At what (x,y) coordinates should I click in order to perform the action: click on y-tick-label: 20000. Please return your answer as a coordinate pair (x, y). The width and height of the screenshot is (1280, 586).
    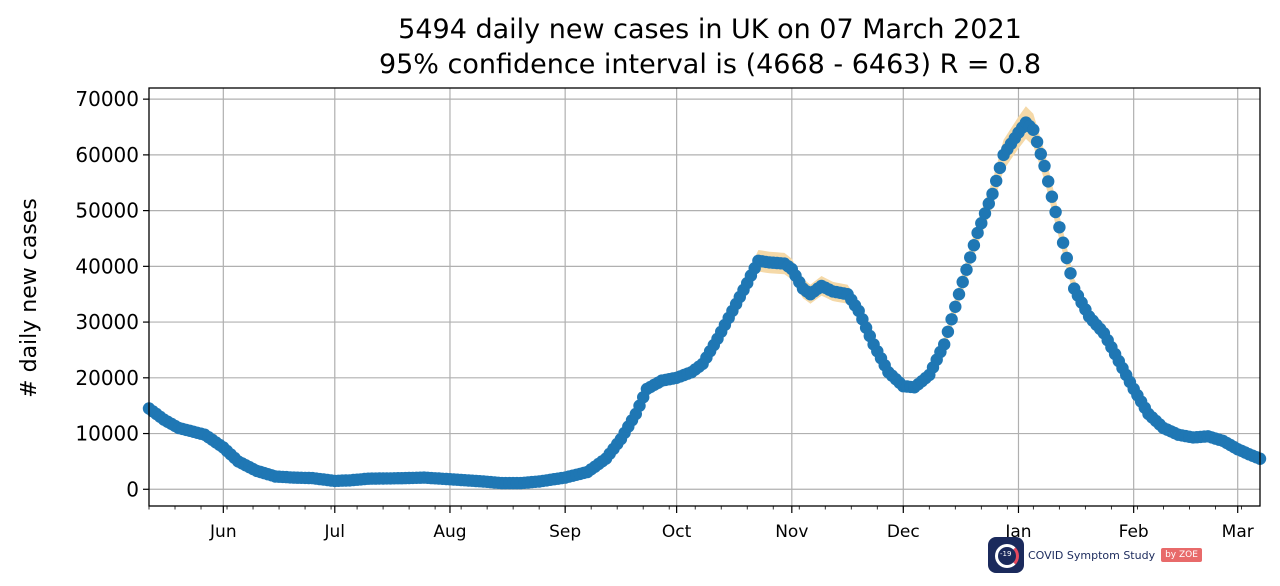
    Looking at the image, I should click on (107, 378).